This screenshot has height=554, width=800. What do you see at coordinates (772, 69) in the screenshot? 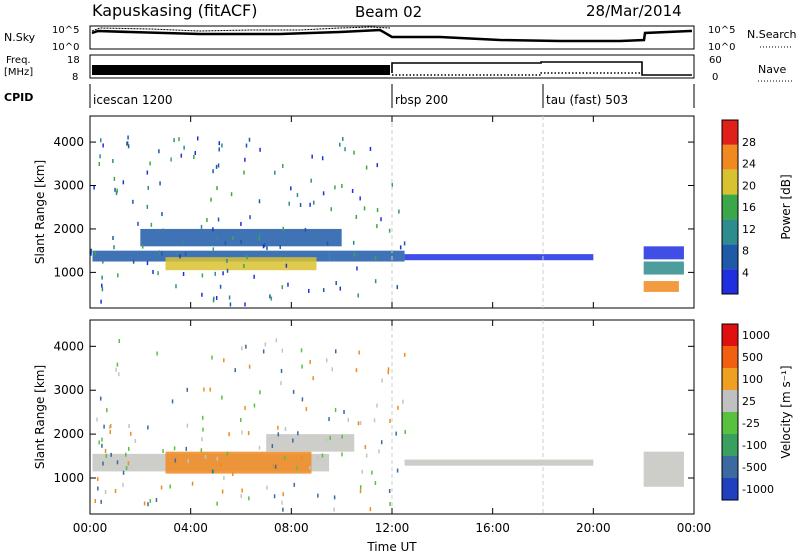
I see `nave-label: Nave` at bounding box center [772, 69].